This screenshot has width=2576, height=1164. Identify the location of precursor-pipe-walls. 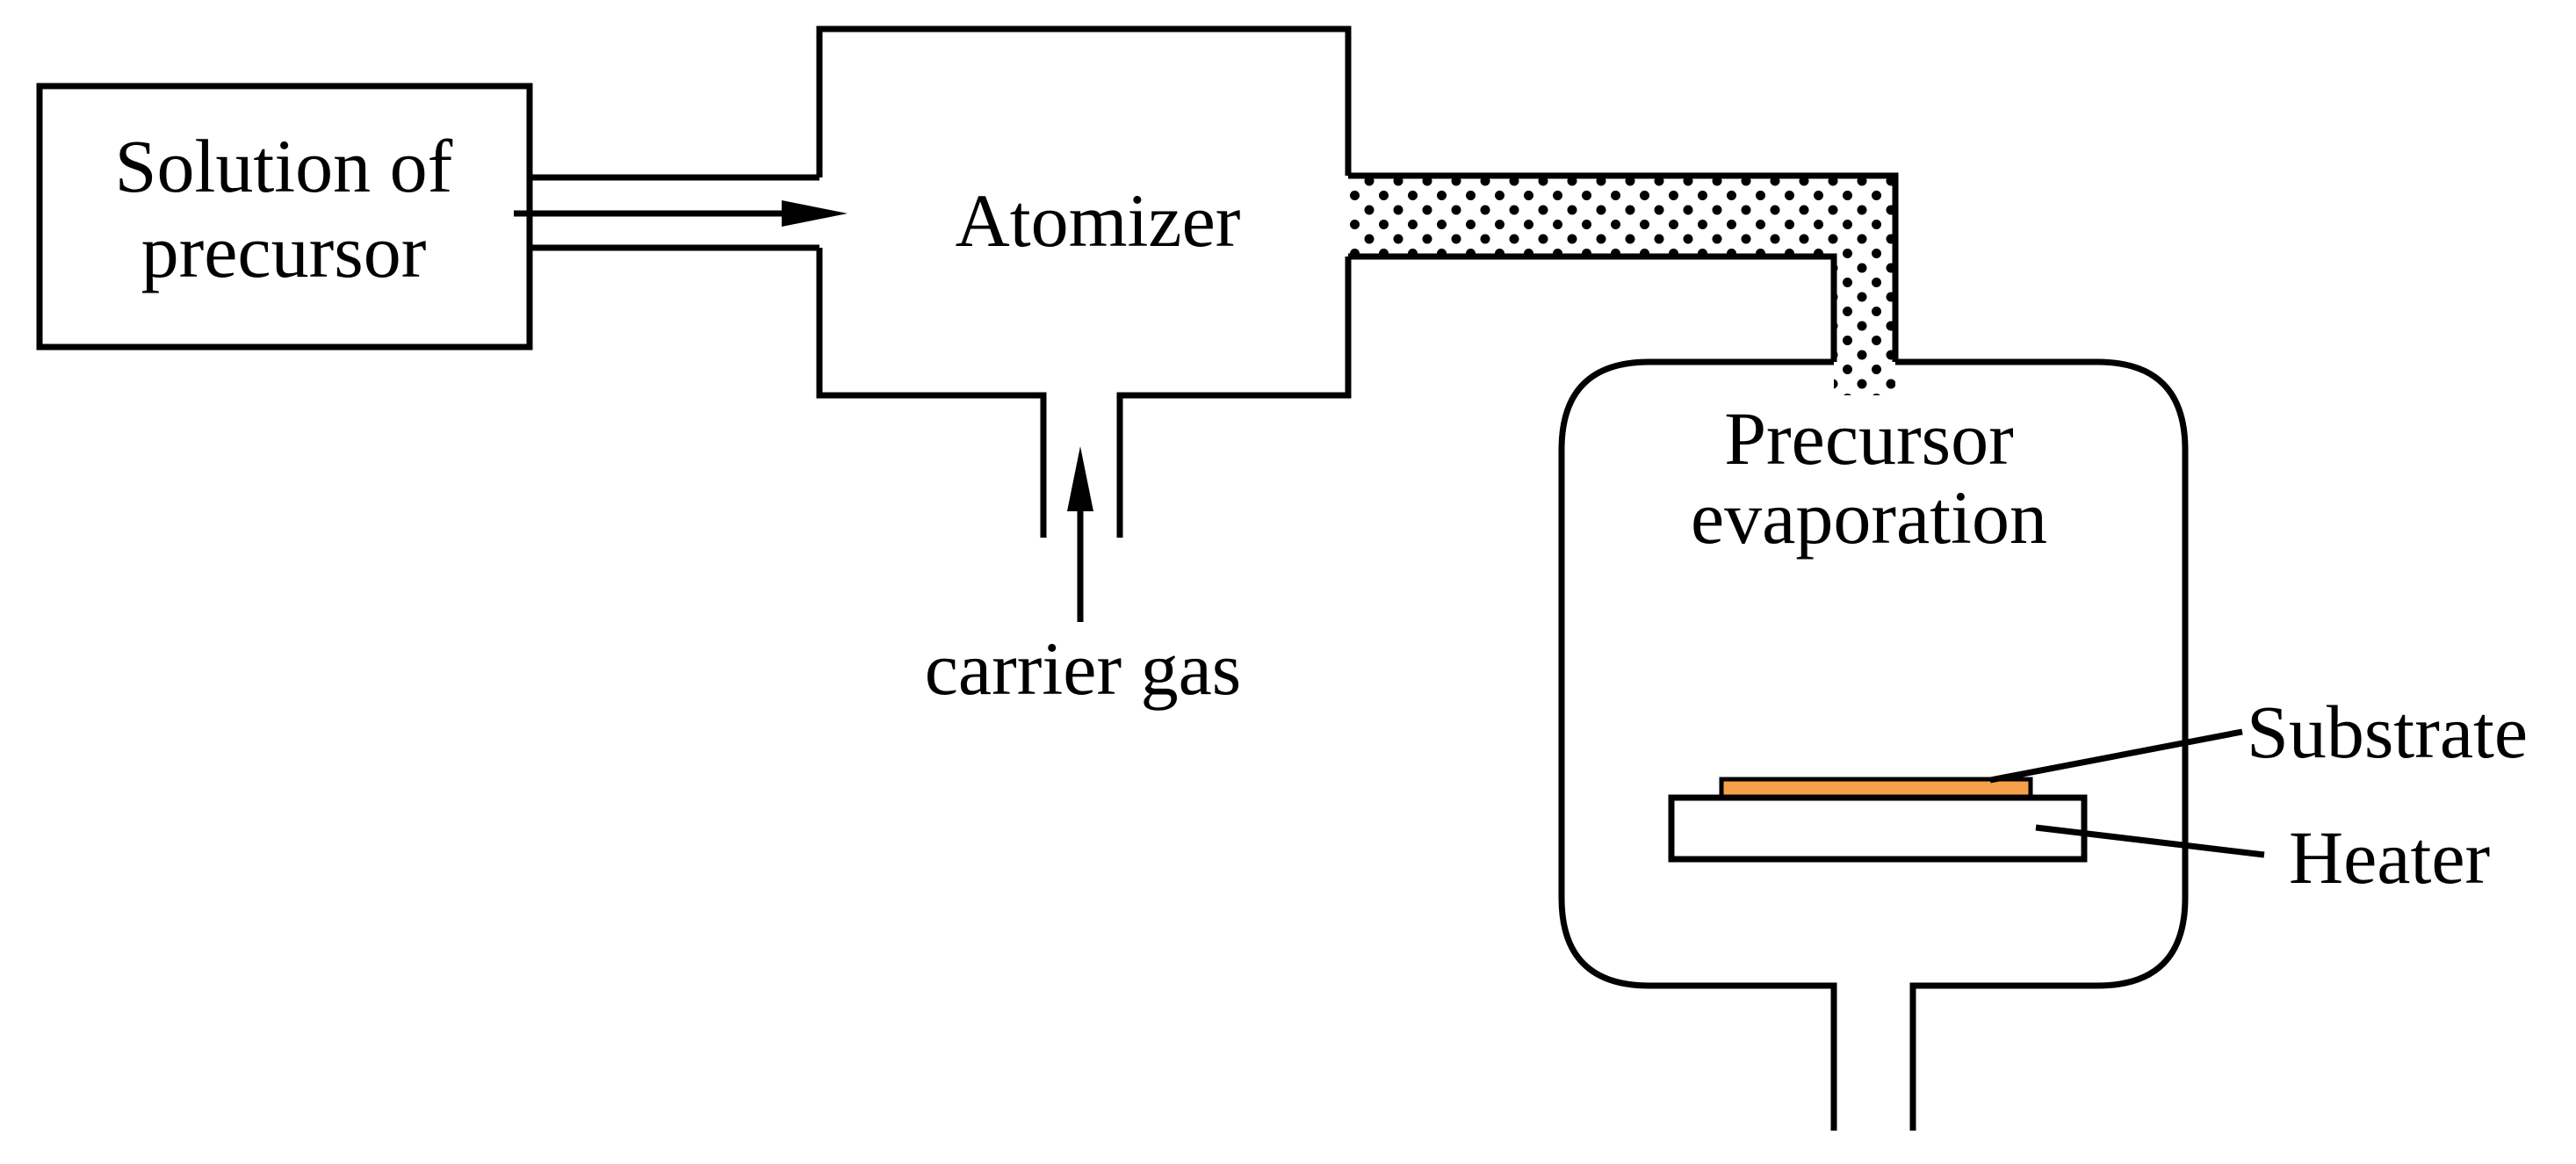
(1623, 267).